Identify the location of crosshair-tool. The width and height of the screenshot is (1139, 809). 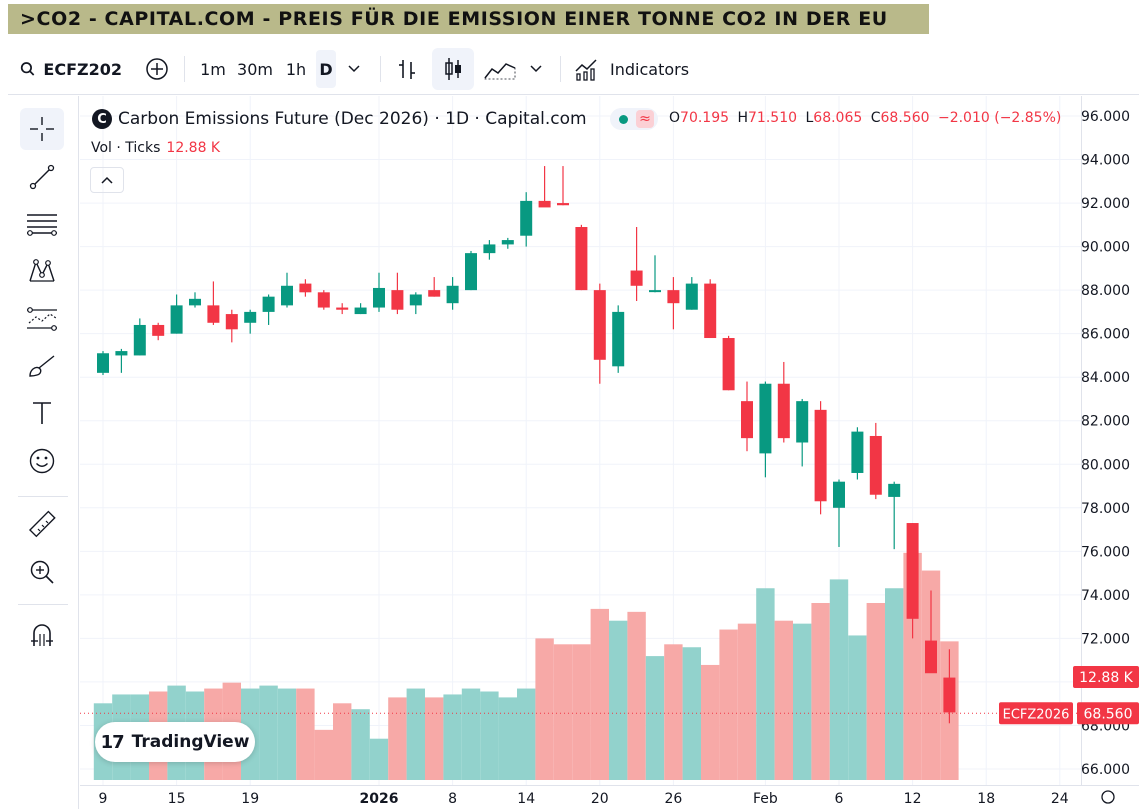
(42, 129).